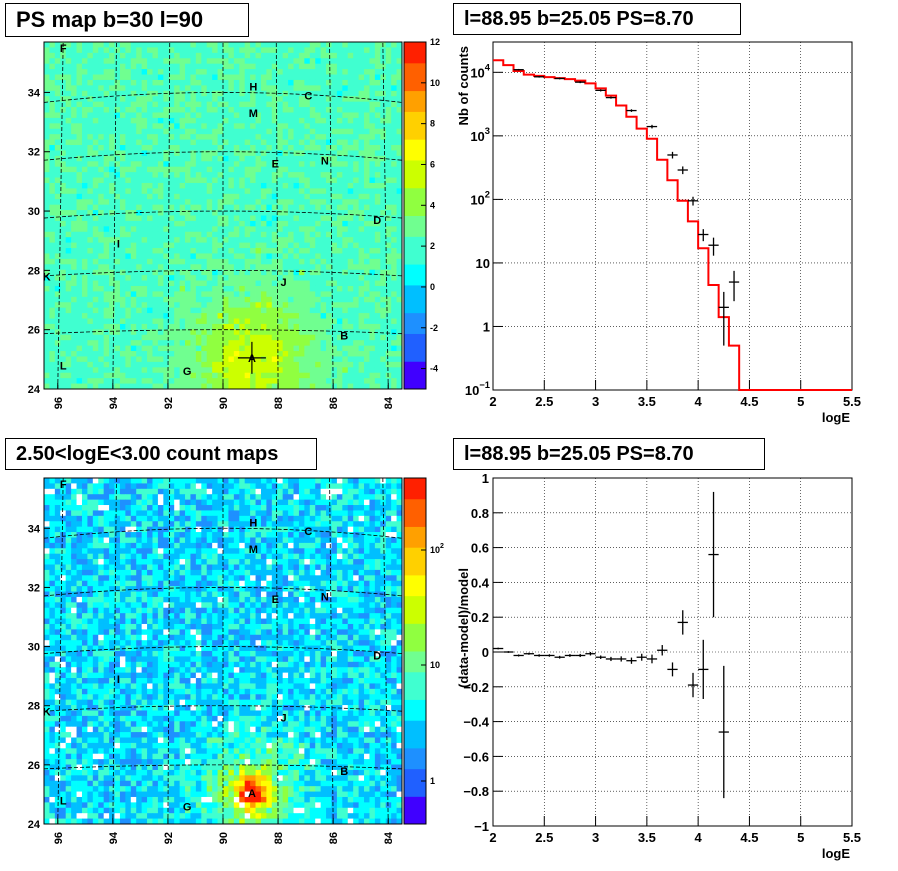 The width and height of the screenshot is (898, 871). Describe the element at coordinates (434, 369) in the screenshot. I see `colorbar-tick-label-0: -4` at that location.